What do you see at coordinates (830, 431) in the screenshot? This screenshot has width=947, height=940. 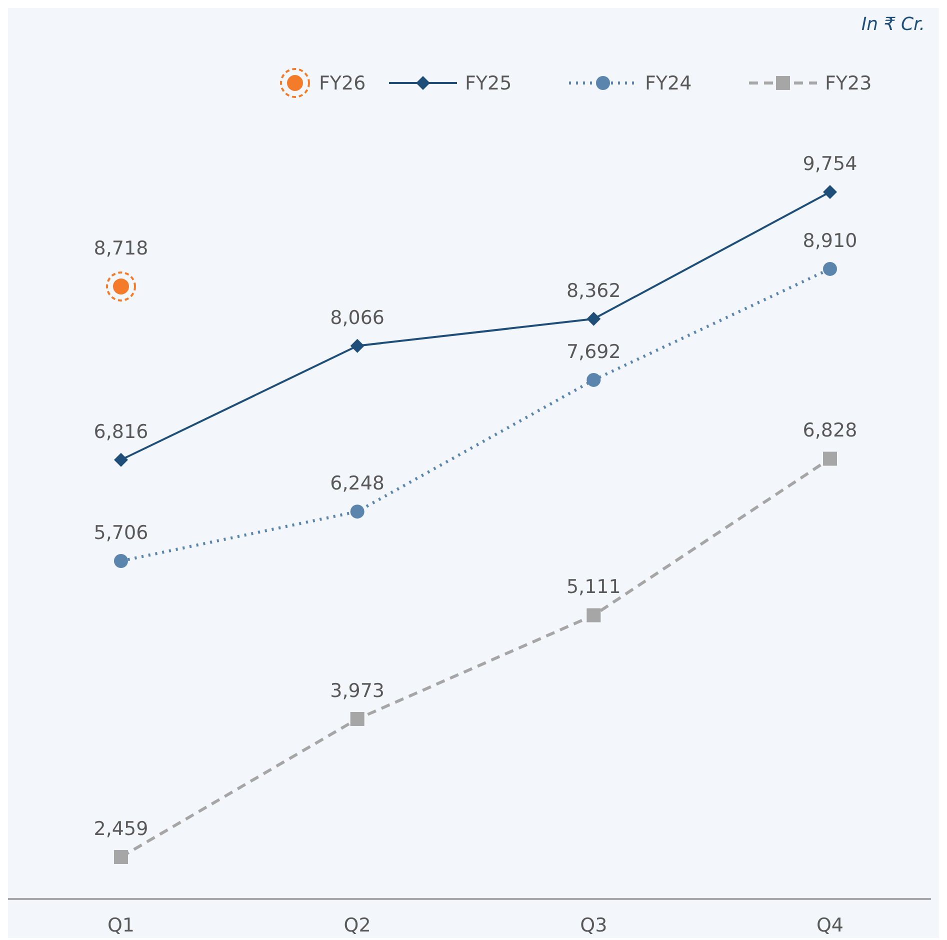 I see `data-label: 6,828` at bounding box center [830, 431].